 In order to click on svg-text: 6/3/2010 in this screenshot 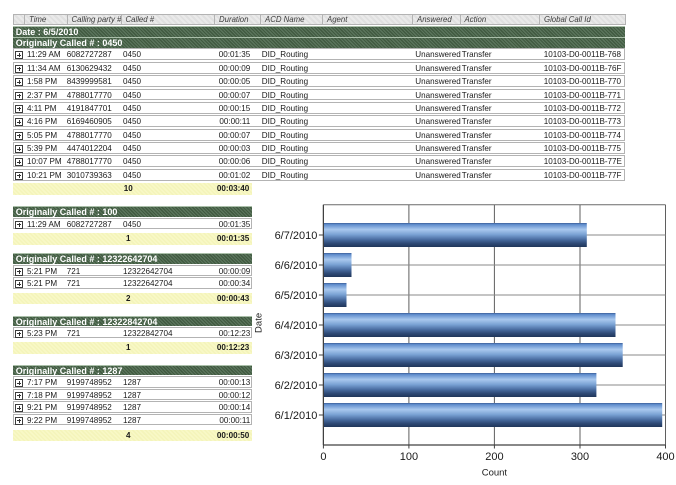, I will do `click(296, 356)`.